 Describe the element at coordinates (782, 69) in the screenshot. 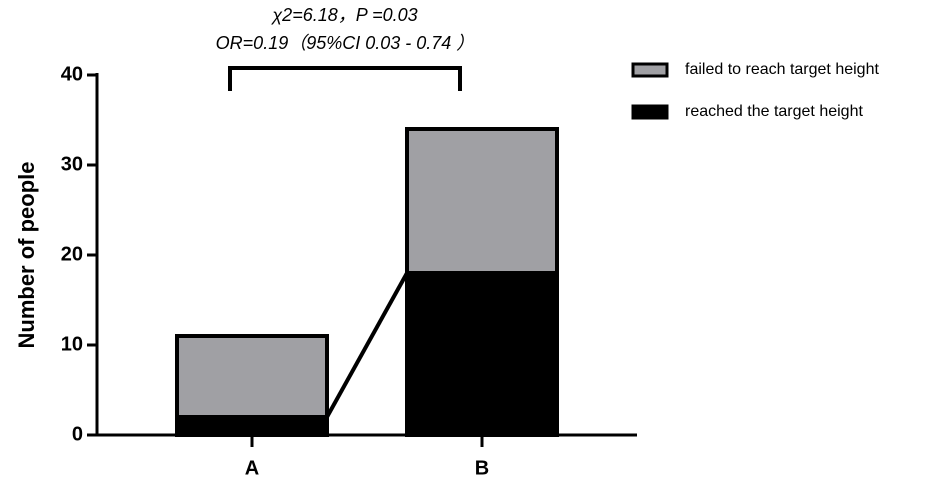

I see `legend-label: failed to reach target height` at that location.